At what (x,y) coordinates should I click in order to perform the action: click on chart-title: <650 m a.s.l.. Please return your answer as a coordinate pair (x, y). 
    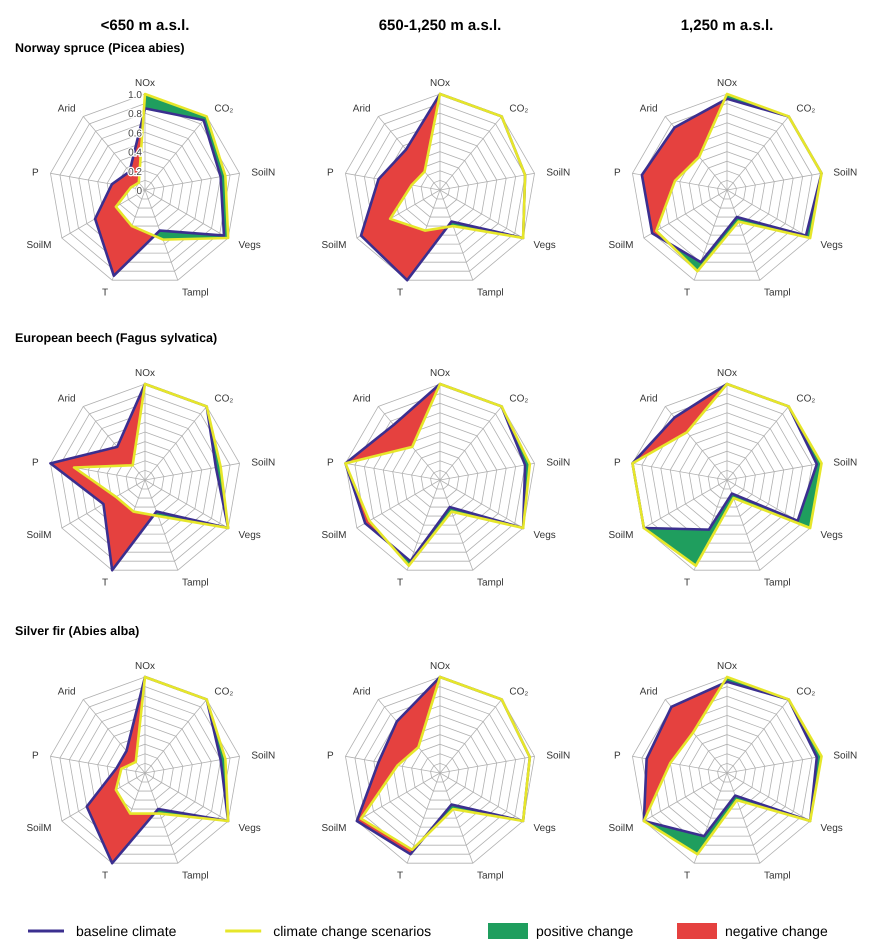
    Looking at the image, I should click on (145, 25).